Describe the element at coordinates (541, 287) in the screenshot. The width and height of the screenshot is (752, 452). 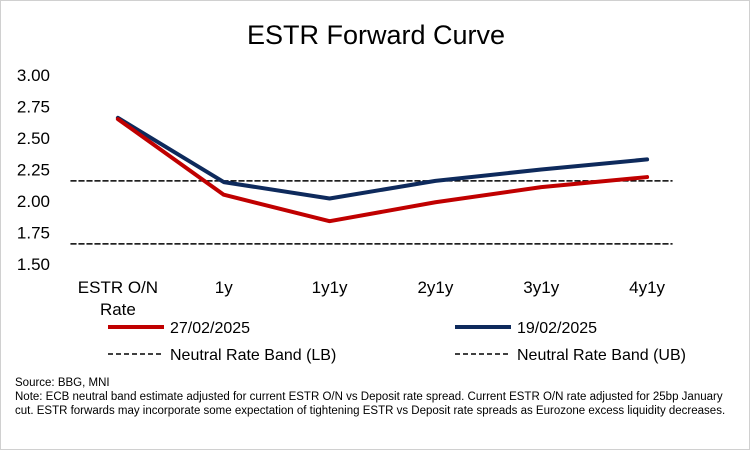
I see `x-tick-label: 3y1y` at that location.